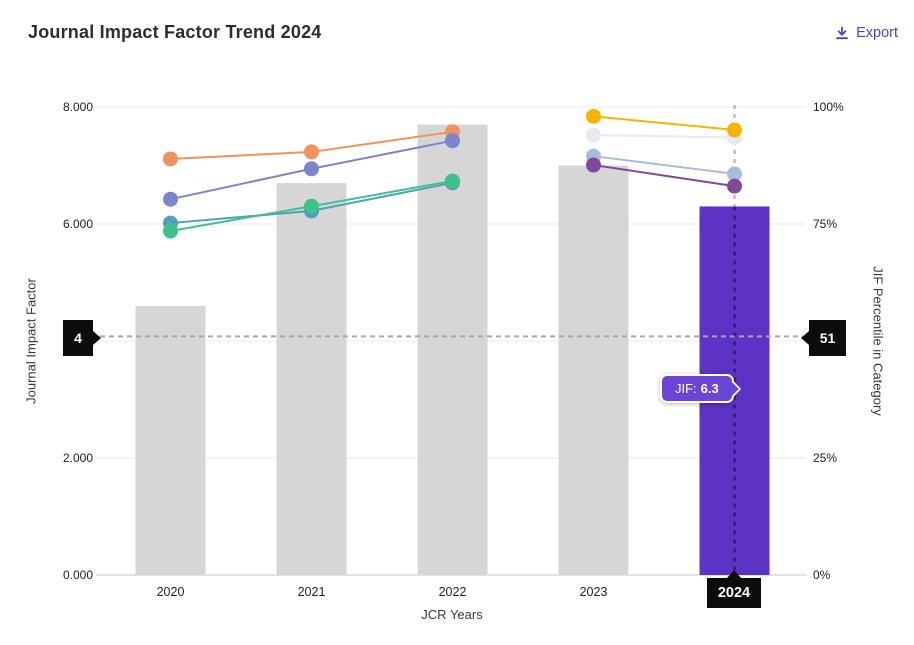 The image size is (914, 645). Describe the element at coordinates (686, 388) in the screenshot. I see `jif-tooltip-label: JIF:` at that location.